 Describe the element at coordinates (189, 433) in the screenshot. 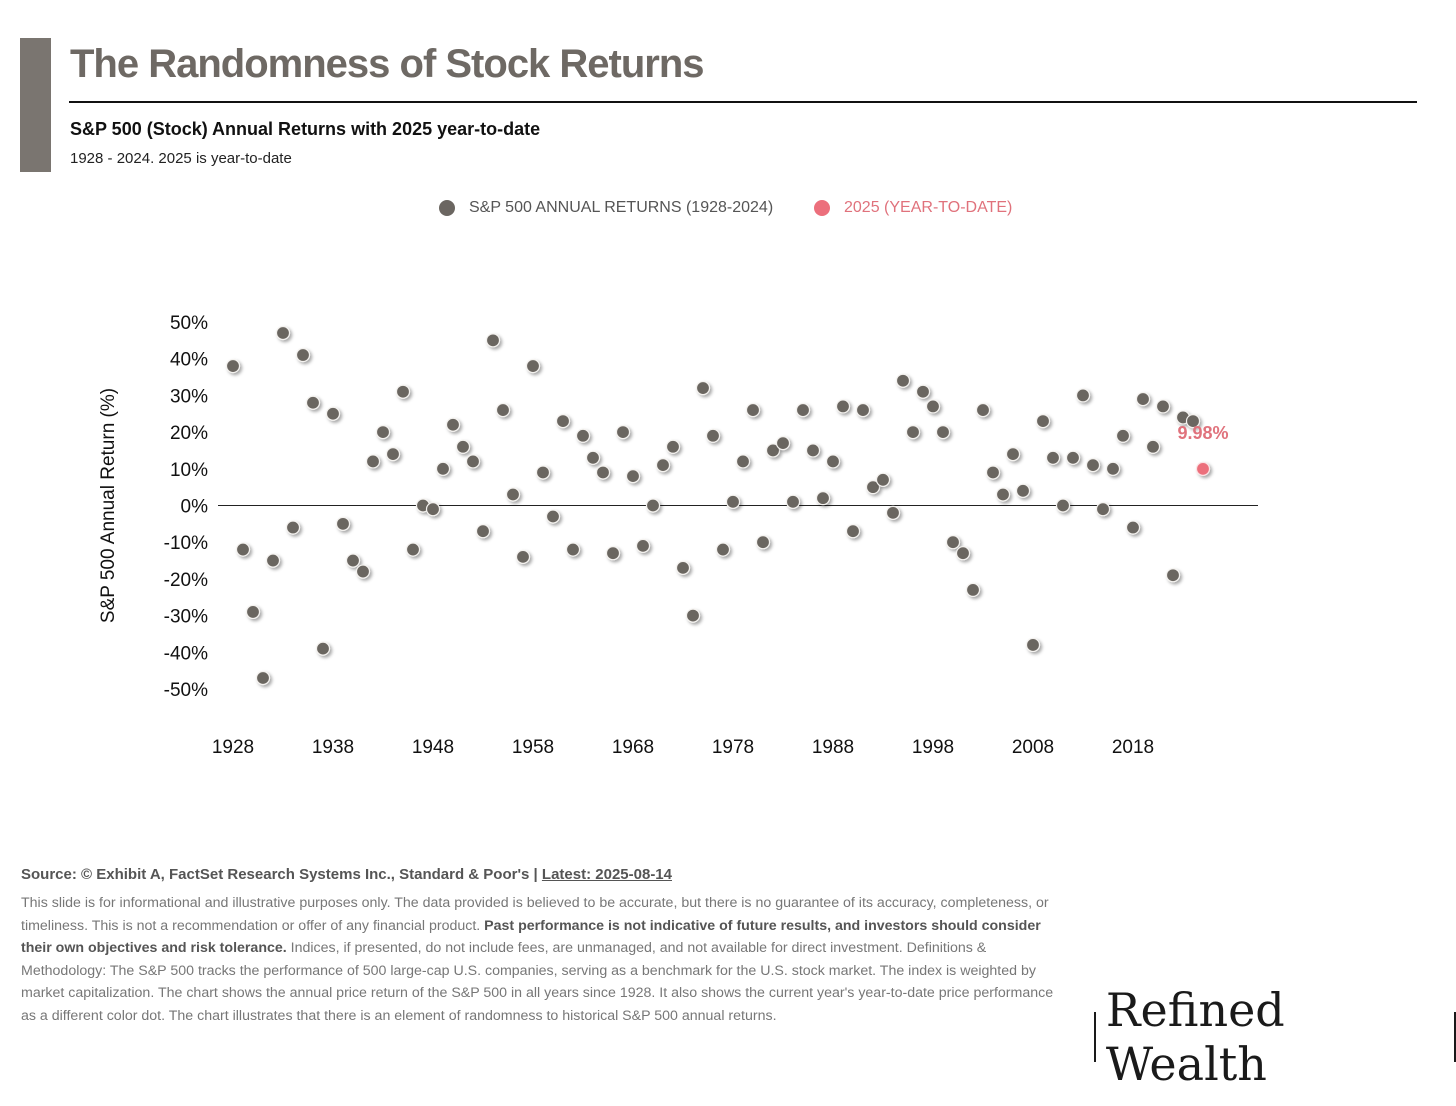

I see `y-tick-label: 20%` at that location.